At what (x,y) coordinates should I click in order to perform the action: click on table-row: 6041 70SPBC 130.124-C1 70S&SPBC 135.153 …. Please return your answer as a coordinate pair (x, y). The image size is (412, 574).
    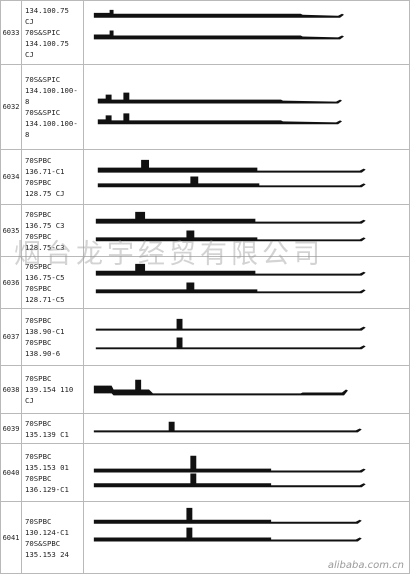
    Looking at the image, I should click on (205, 537).